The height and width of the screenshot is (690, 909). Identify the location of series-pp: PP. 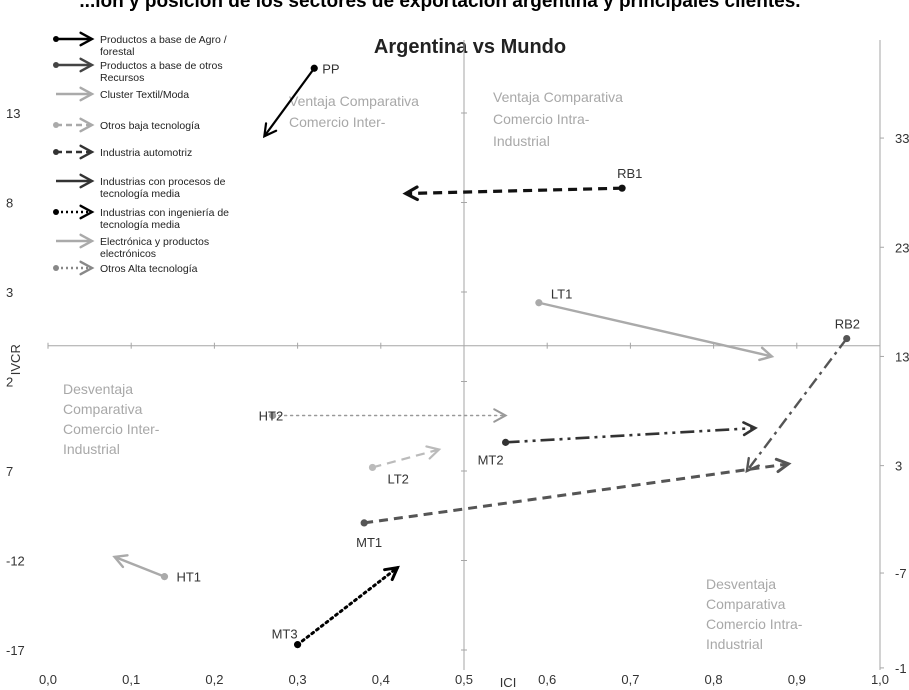
(301, 100).